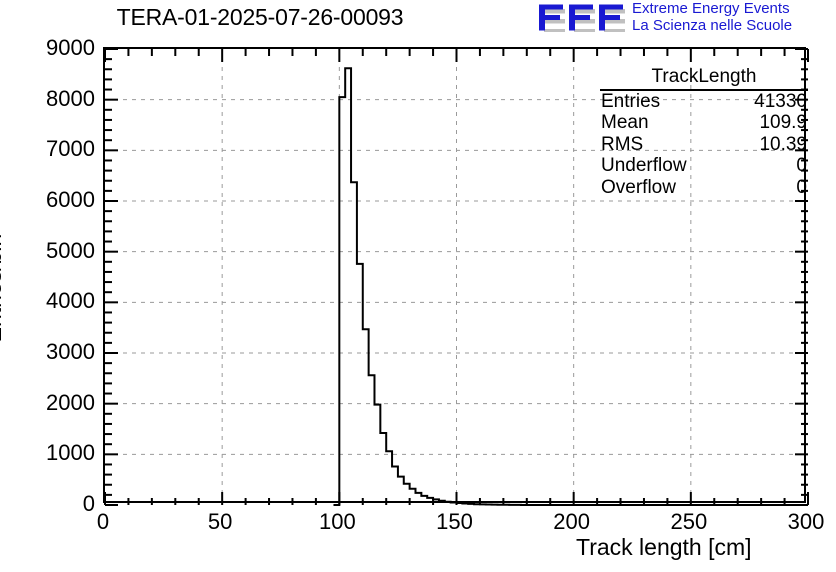 The width and height of the screenshot is (836, 572). What do you see at coordinates (664, 547) in the screenshot?
I see `x-axis-title: Track length [cm]` at bounding box center [664, 547].